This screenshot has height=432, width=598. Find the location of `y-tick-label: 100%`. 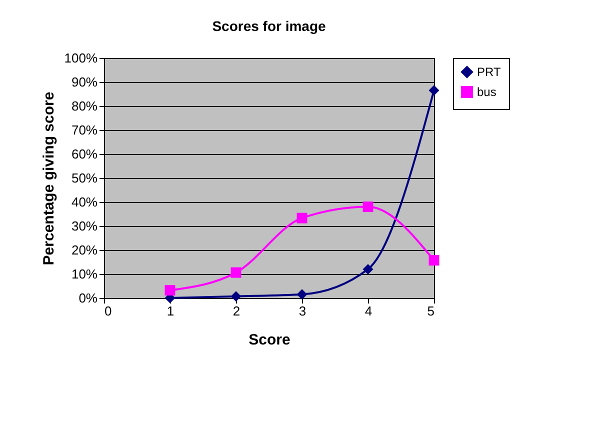

y-tick-label: 100% is located at coordinates (81, 58).